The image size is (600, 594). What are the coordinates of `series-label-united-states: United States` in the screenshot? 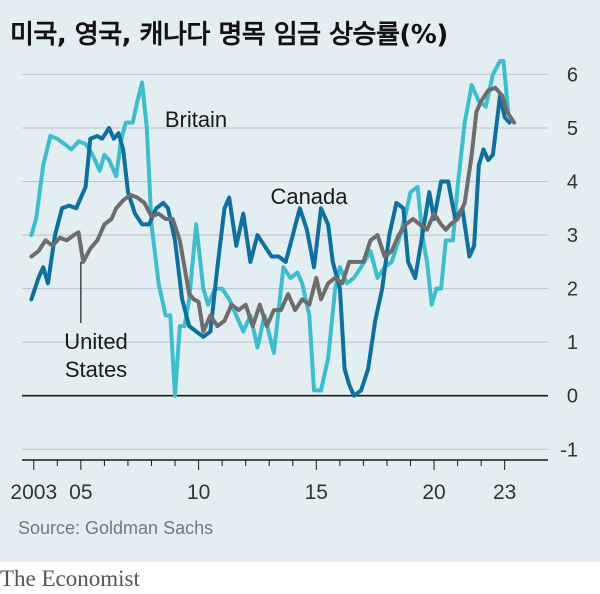 It's located at (96, 355).